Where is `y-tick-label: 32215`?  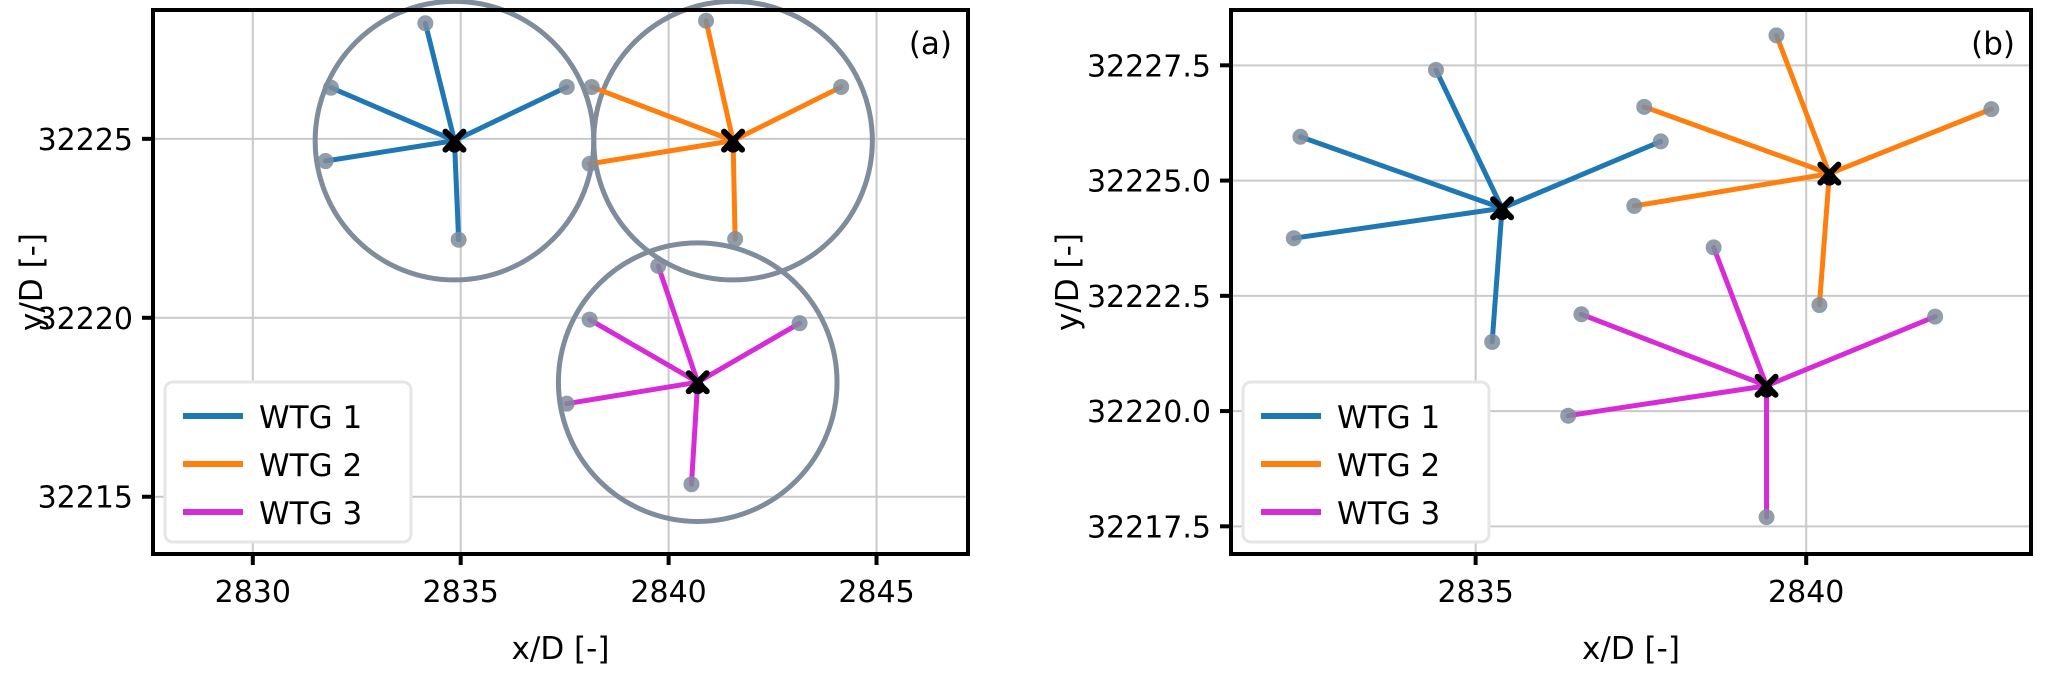
y-tick-label: 32215 is located at coordinates (85, 498).